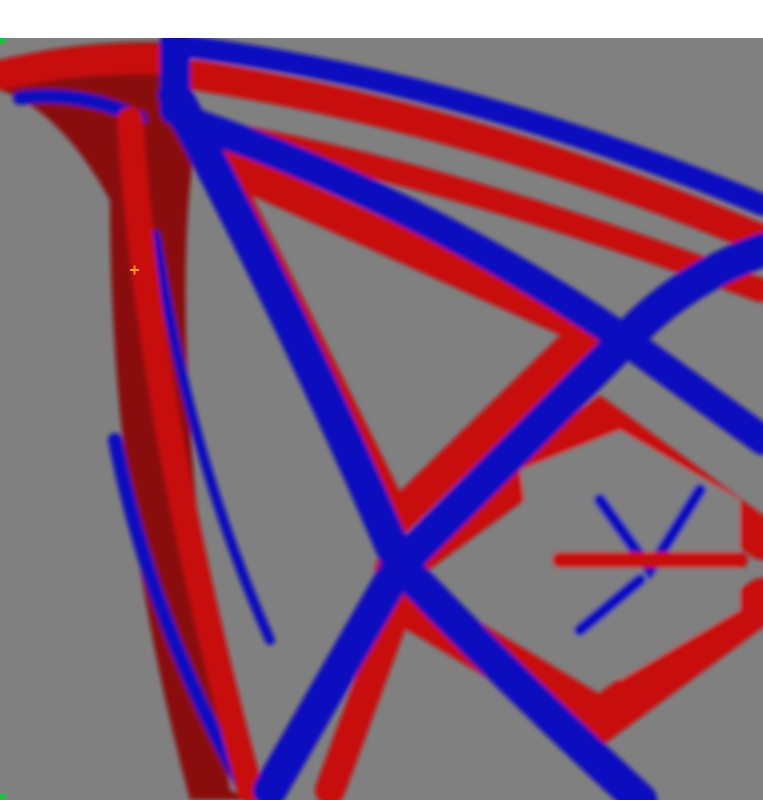 This screenshot has width=763, height=800. Describe the element at coordinates (650, 532) in the screenshot. I see `blue-cell-fleck` at that location.